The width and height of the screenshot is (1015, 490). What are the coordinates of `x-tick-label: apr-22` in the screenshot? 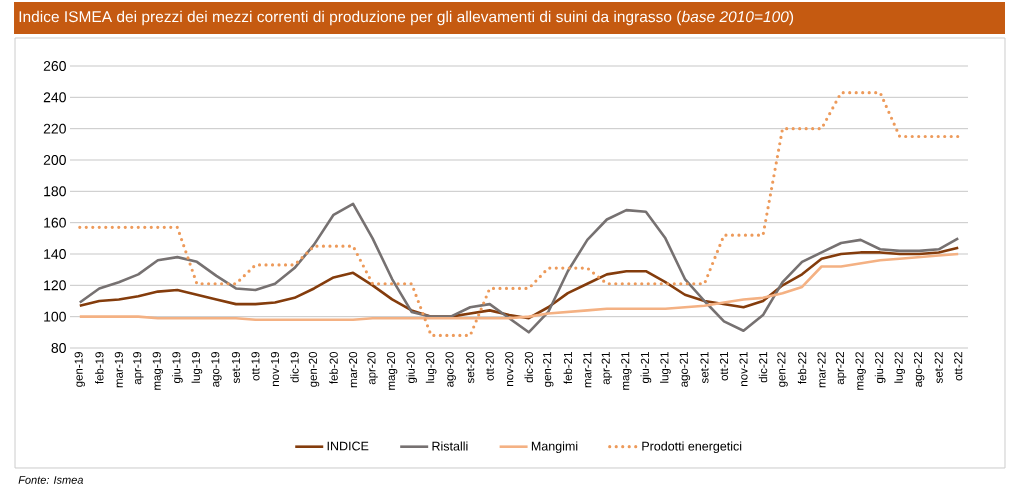 It's located at (841, 368).